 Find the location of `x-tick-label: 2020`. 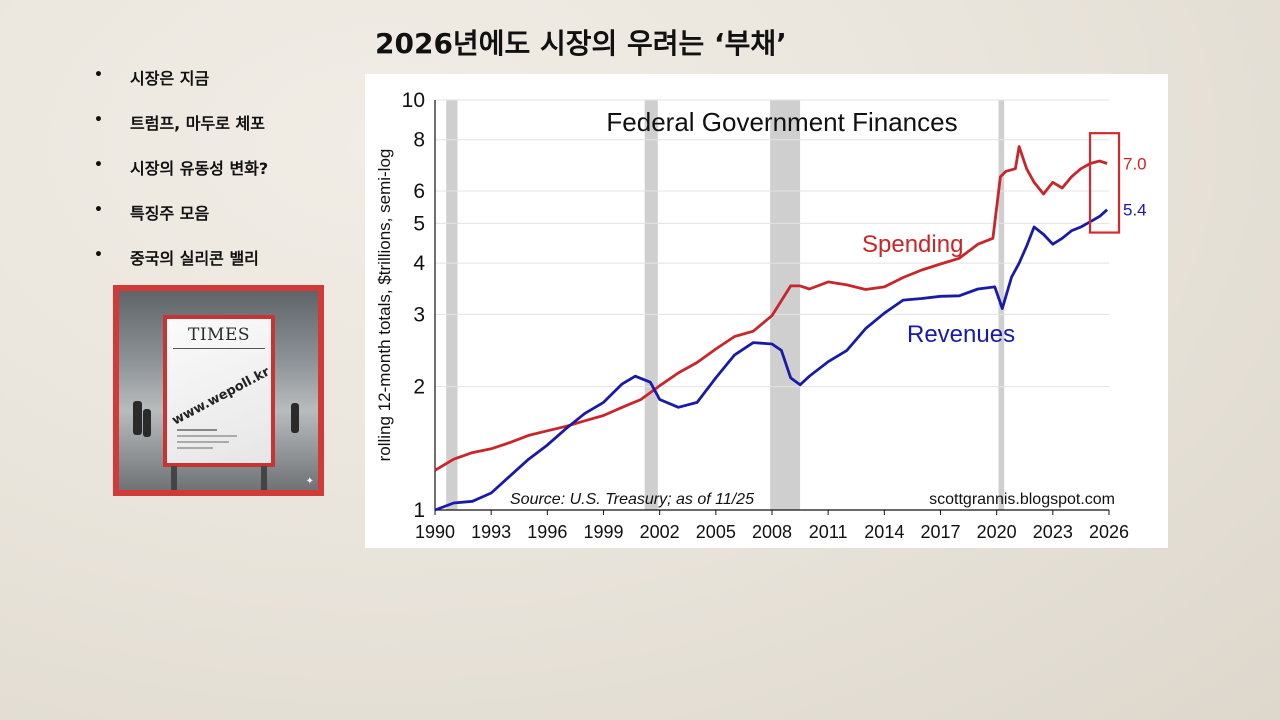

x-tick-label: 2020 is located at coordinates (997, 532).